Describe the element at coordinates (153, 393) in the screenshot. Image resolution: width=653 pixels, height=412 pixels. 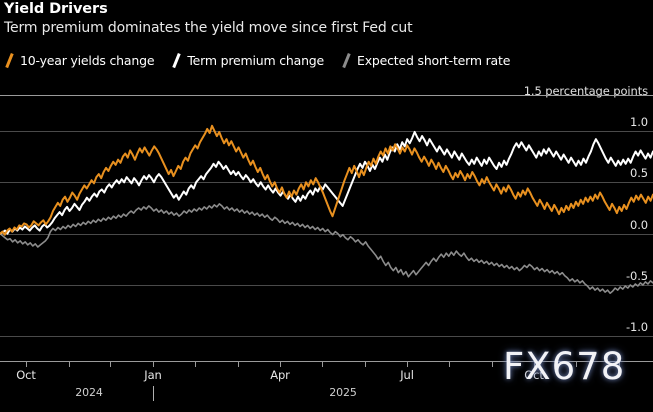
I see `x-axis-year-separator` at that location.